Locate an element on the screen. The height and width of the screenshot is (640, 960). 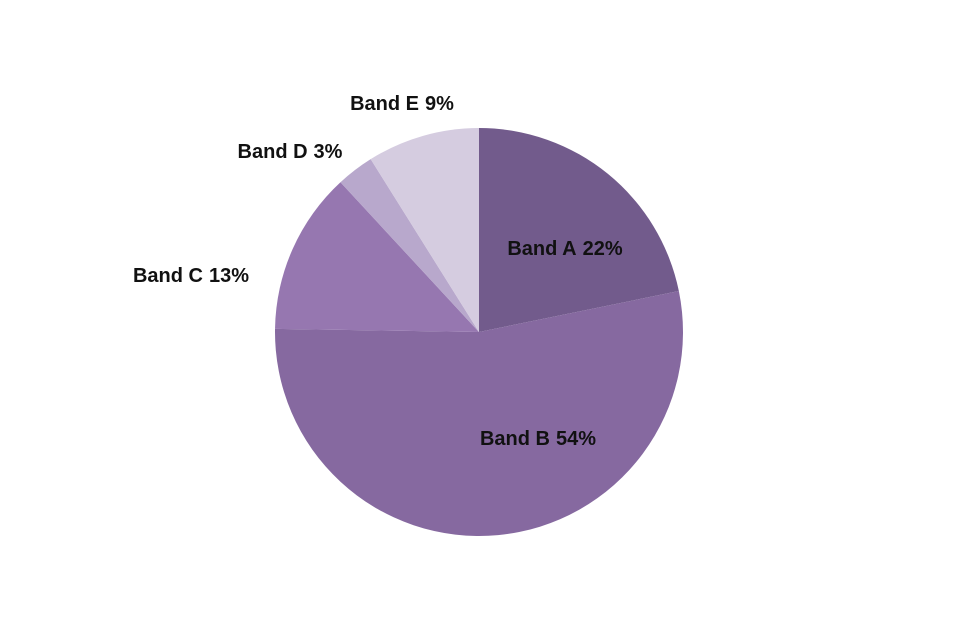
slice-label: Band D 3% is located at coordinates (290, 152).